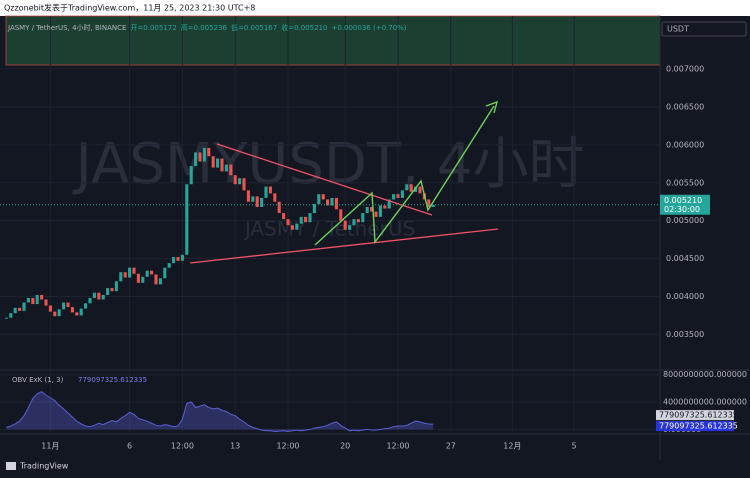 The image size is (750, 478). I want to click on obv-tick-label: 8000000000.000000, so click(705, 374).